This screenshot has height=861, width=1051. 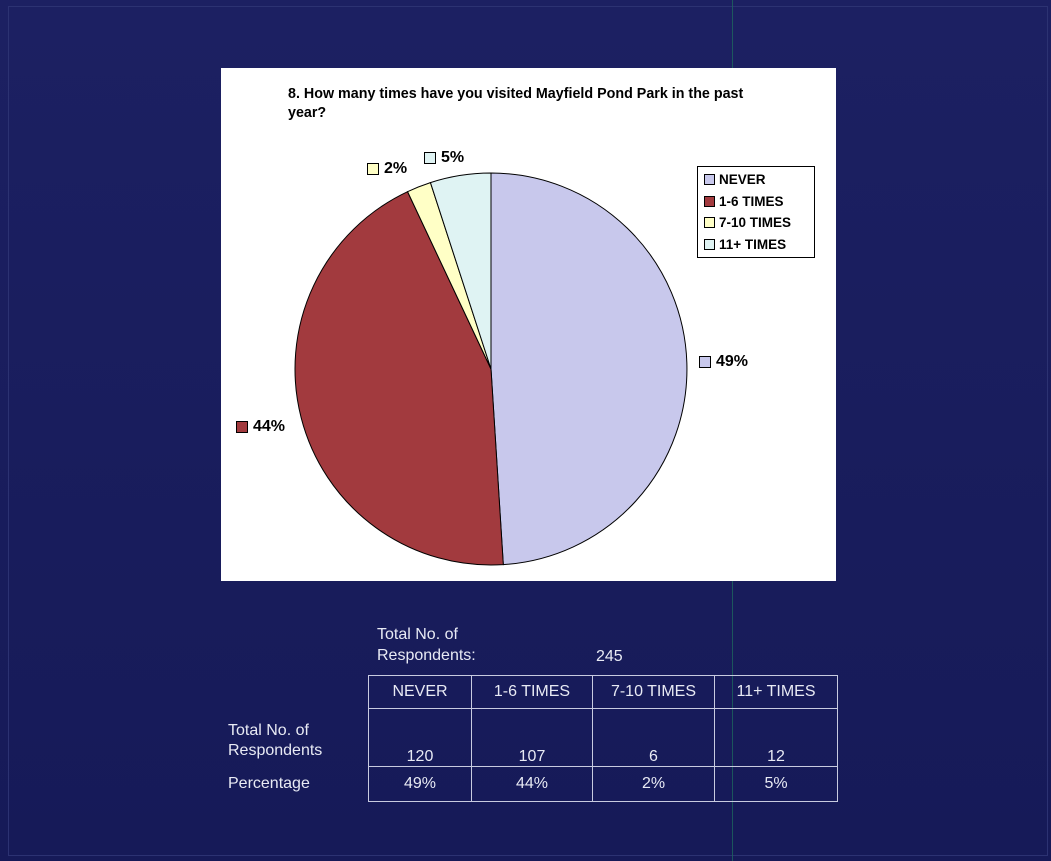 I want to click on summary-row-percentage: Percentage 49% 44% 2% 5%, so click(x=533, y=784).